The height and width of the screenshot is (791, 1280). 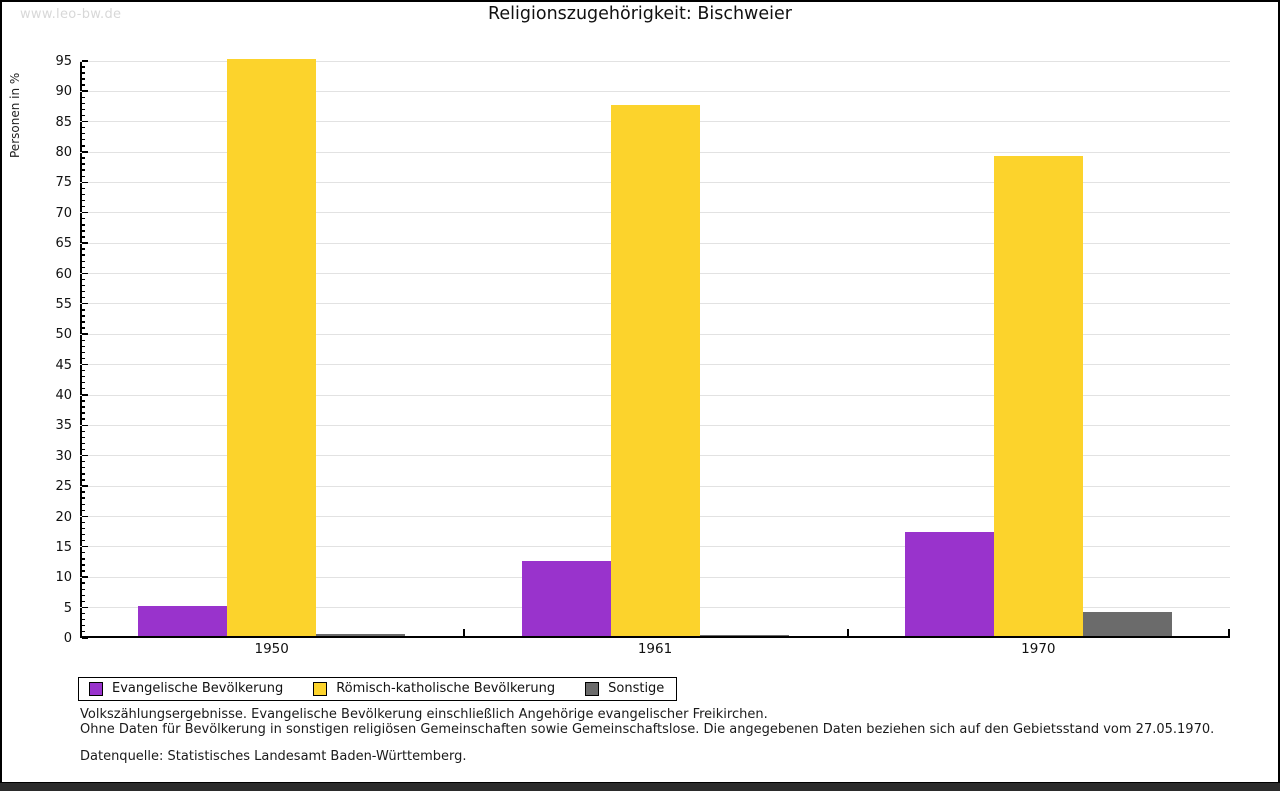 I want to click on y-tick-label: 65, so click(x=63, y=244).